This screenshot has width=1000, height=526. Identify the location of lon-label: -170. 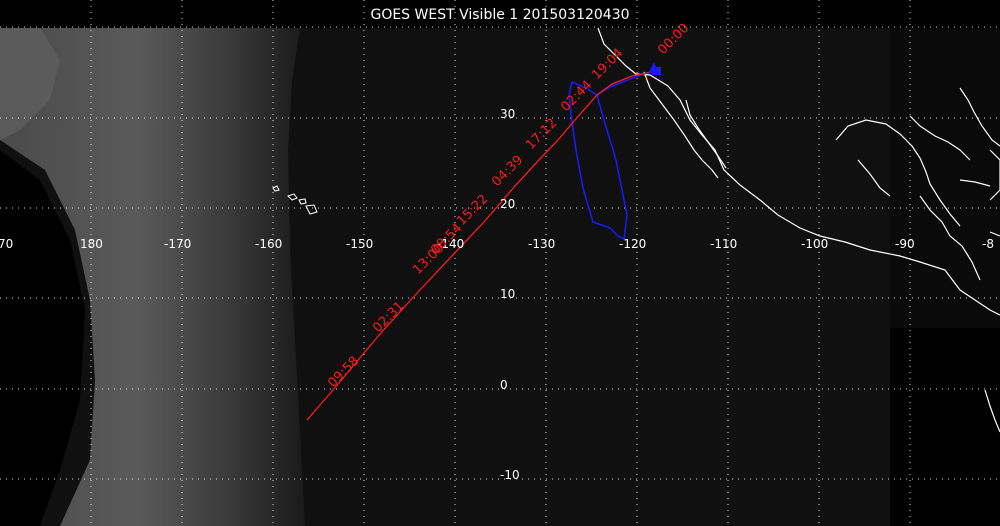
(177, 244).